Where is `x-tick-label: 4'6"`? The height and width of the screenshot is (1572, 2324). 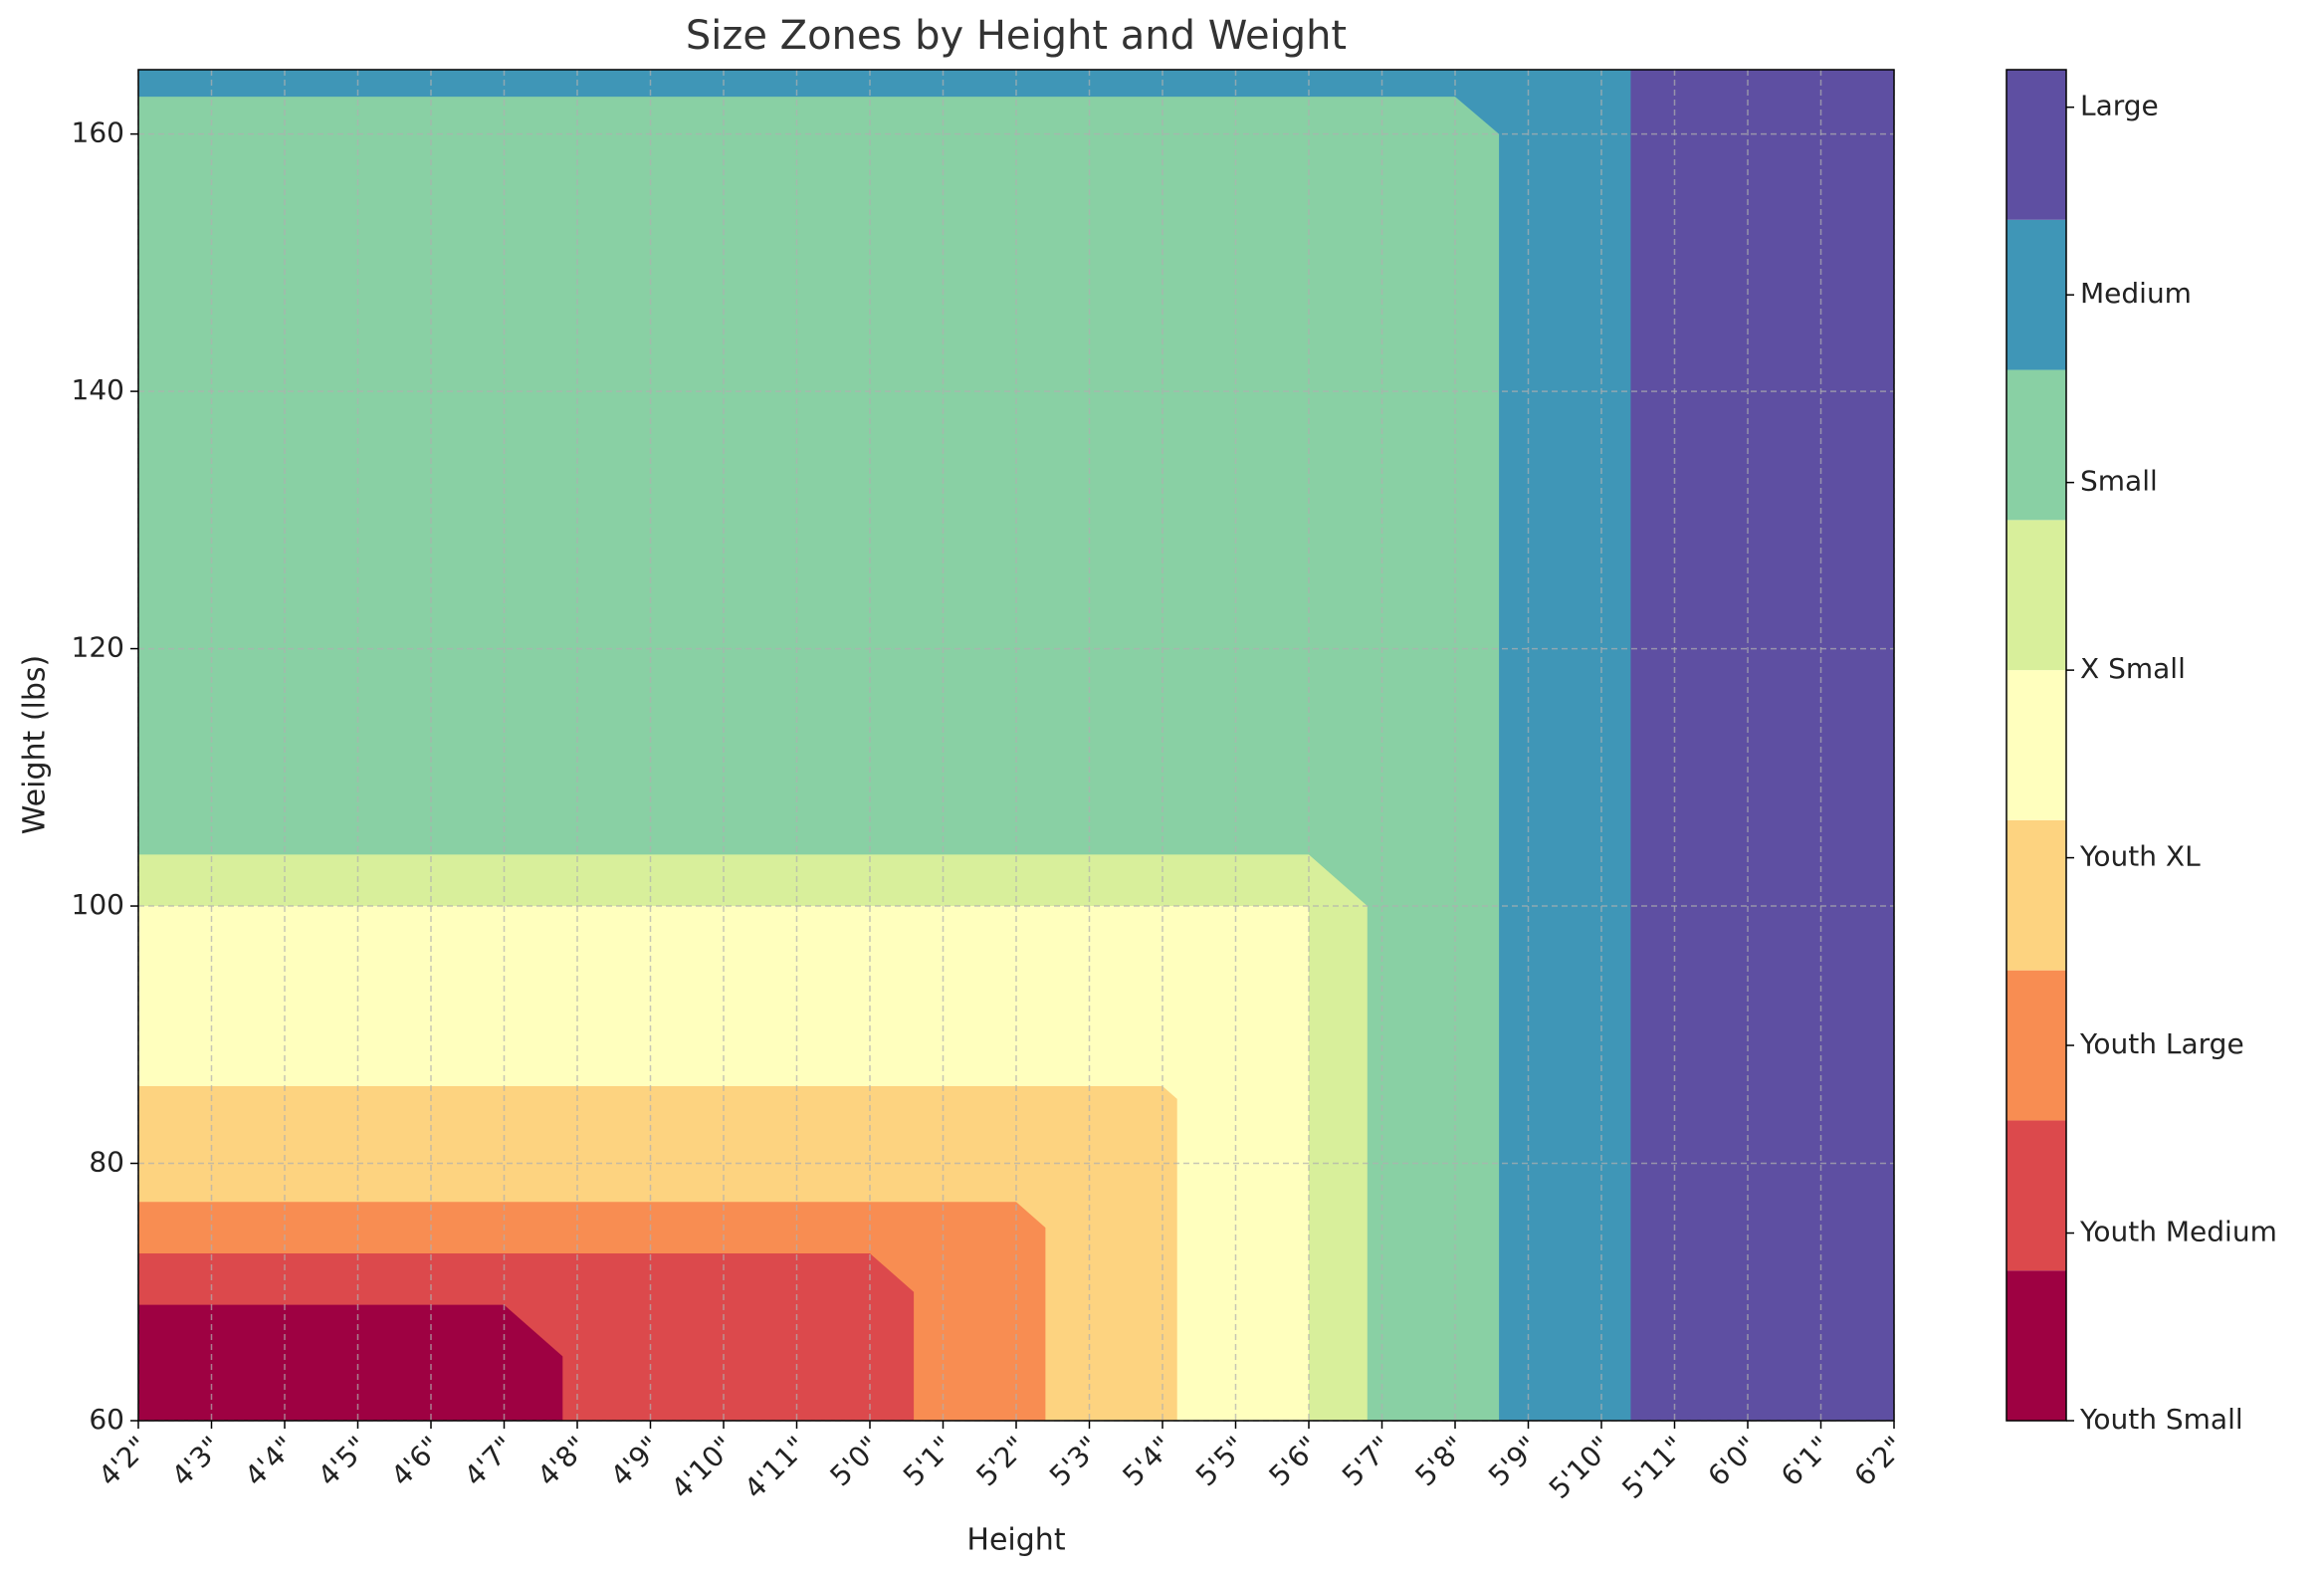
x-tick-label: 4'6" is located at coordinates (416, 1461).